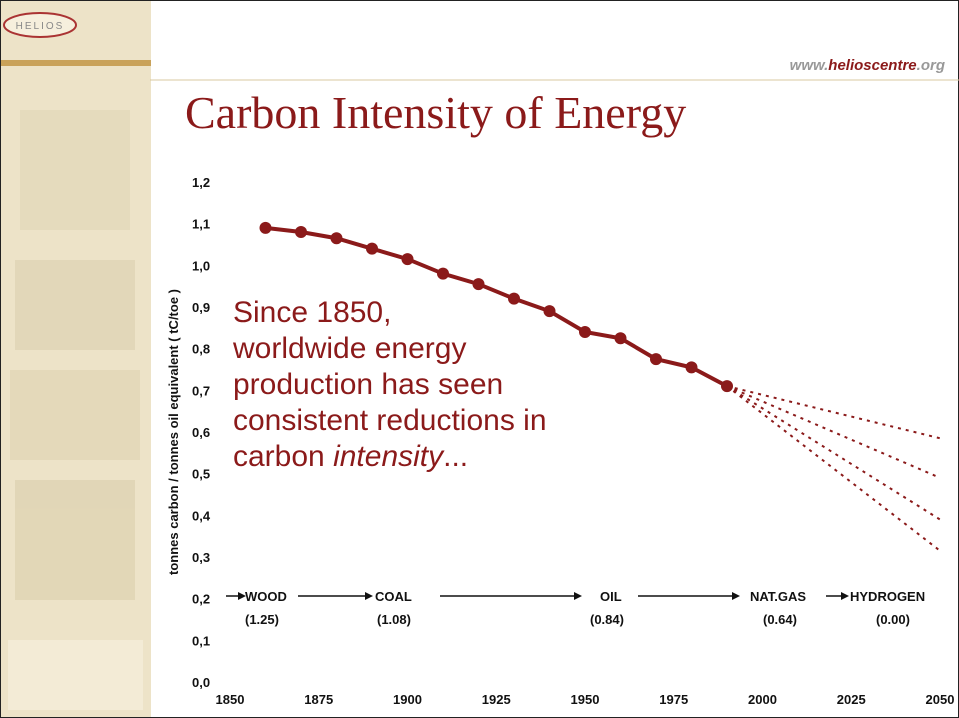  What do you see at coordinates (201, 432) in the screenshot?
I see `y-tick-label: 0,6` at bounding box center [201, 432].